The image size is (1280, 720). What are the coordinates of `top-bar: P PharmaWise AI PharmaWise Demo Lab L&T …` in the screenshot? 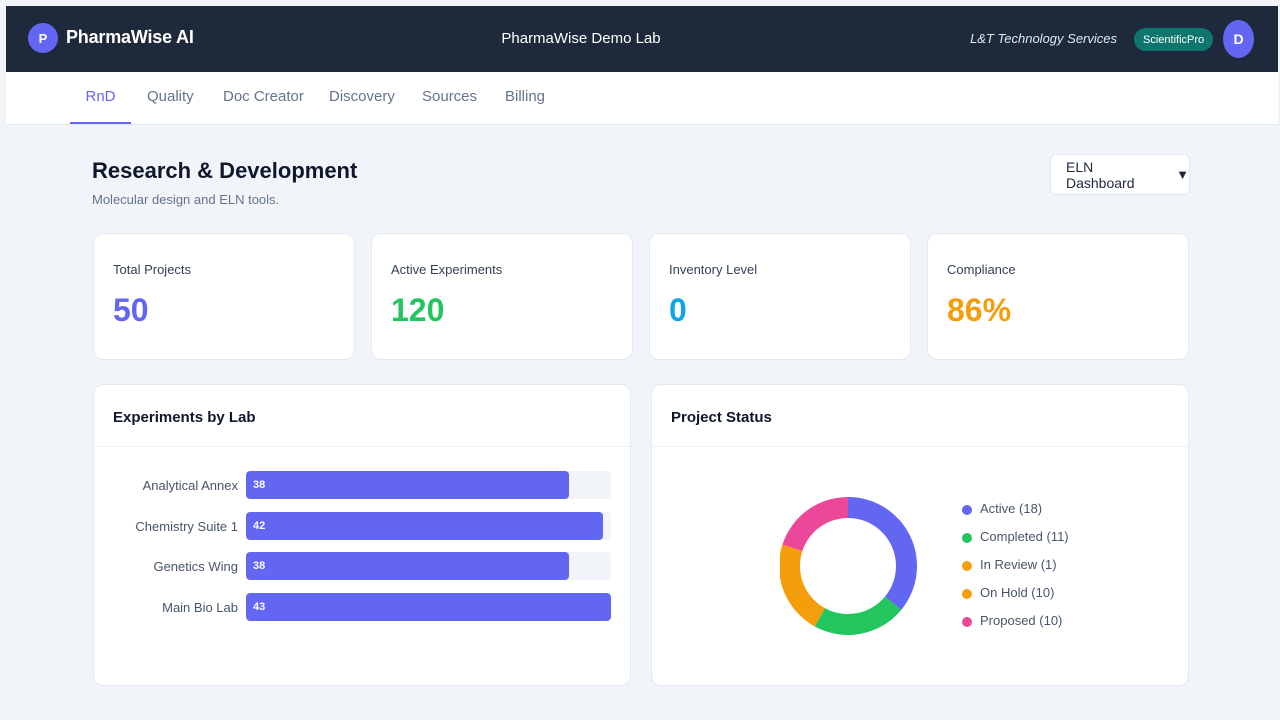 It's located at (642, 39).